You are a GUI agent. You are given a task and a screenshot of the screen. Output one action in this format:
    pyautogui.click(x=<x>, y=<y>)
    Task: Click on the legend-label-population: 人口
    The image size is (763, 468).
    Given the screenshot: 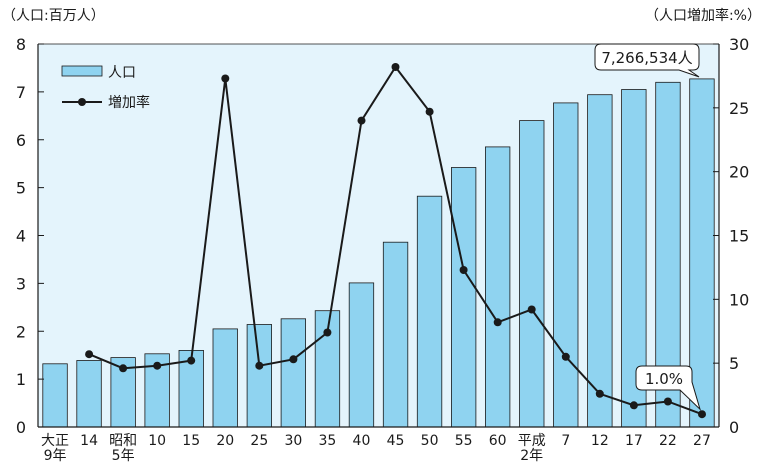 What is the action you would take?
    pyautogui.click(x=122, y=73)
    